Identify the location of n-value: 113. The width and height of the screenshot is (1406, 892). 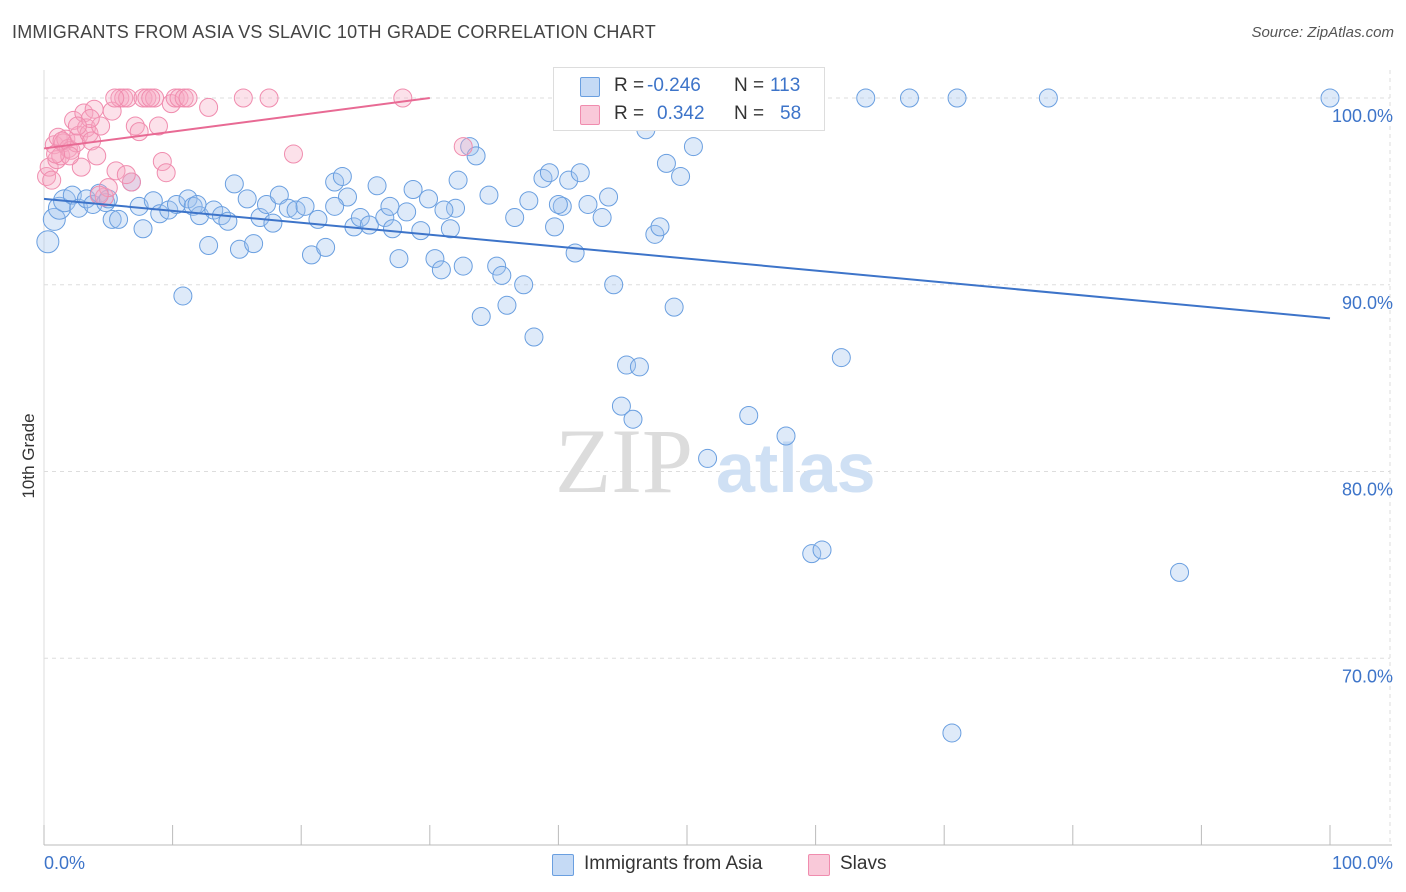
(785, 85).